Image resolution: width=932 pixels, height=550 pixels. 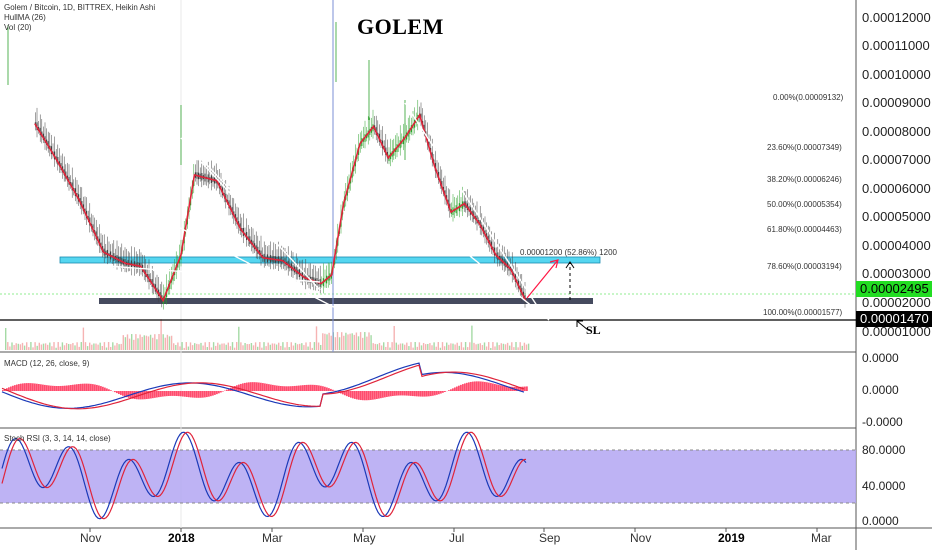 What do you see at coordinates (550, 538) in the screenshot?
I see `time-tick: Sep` at bounding box center [550, 538].